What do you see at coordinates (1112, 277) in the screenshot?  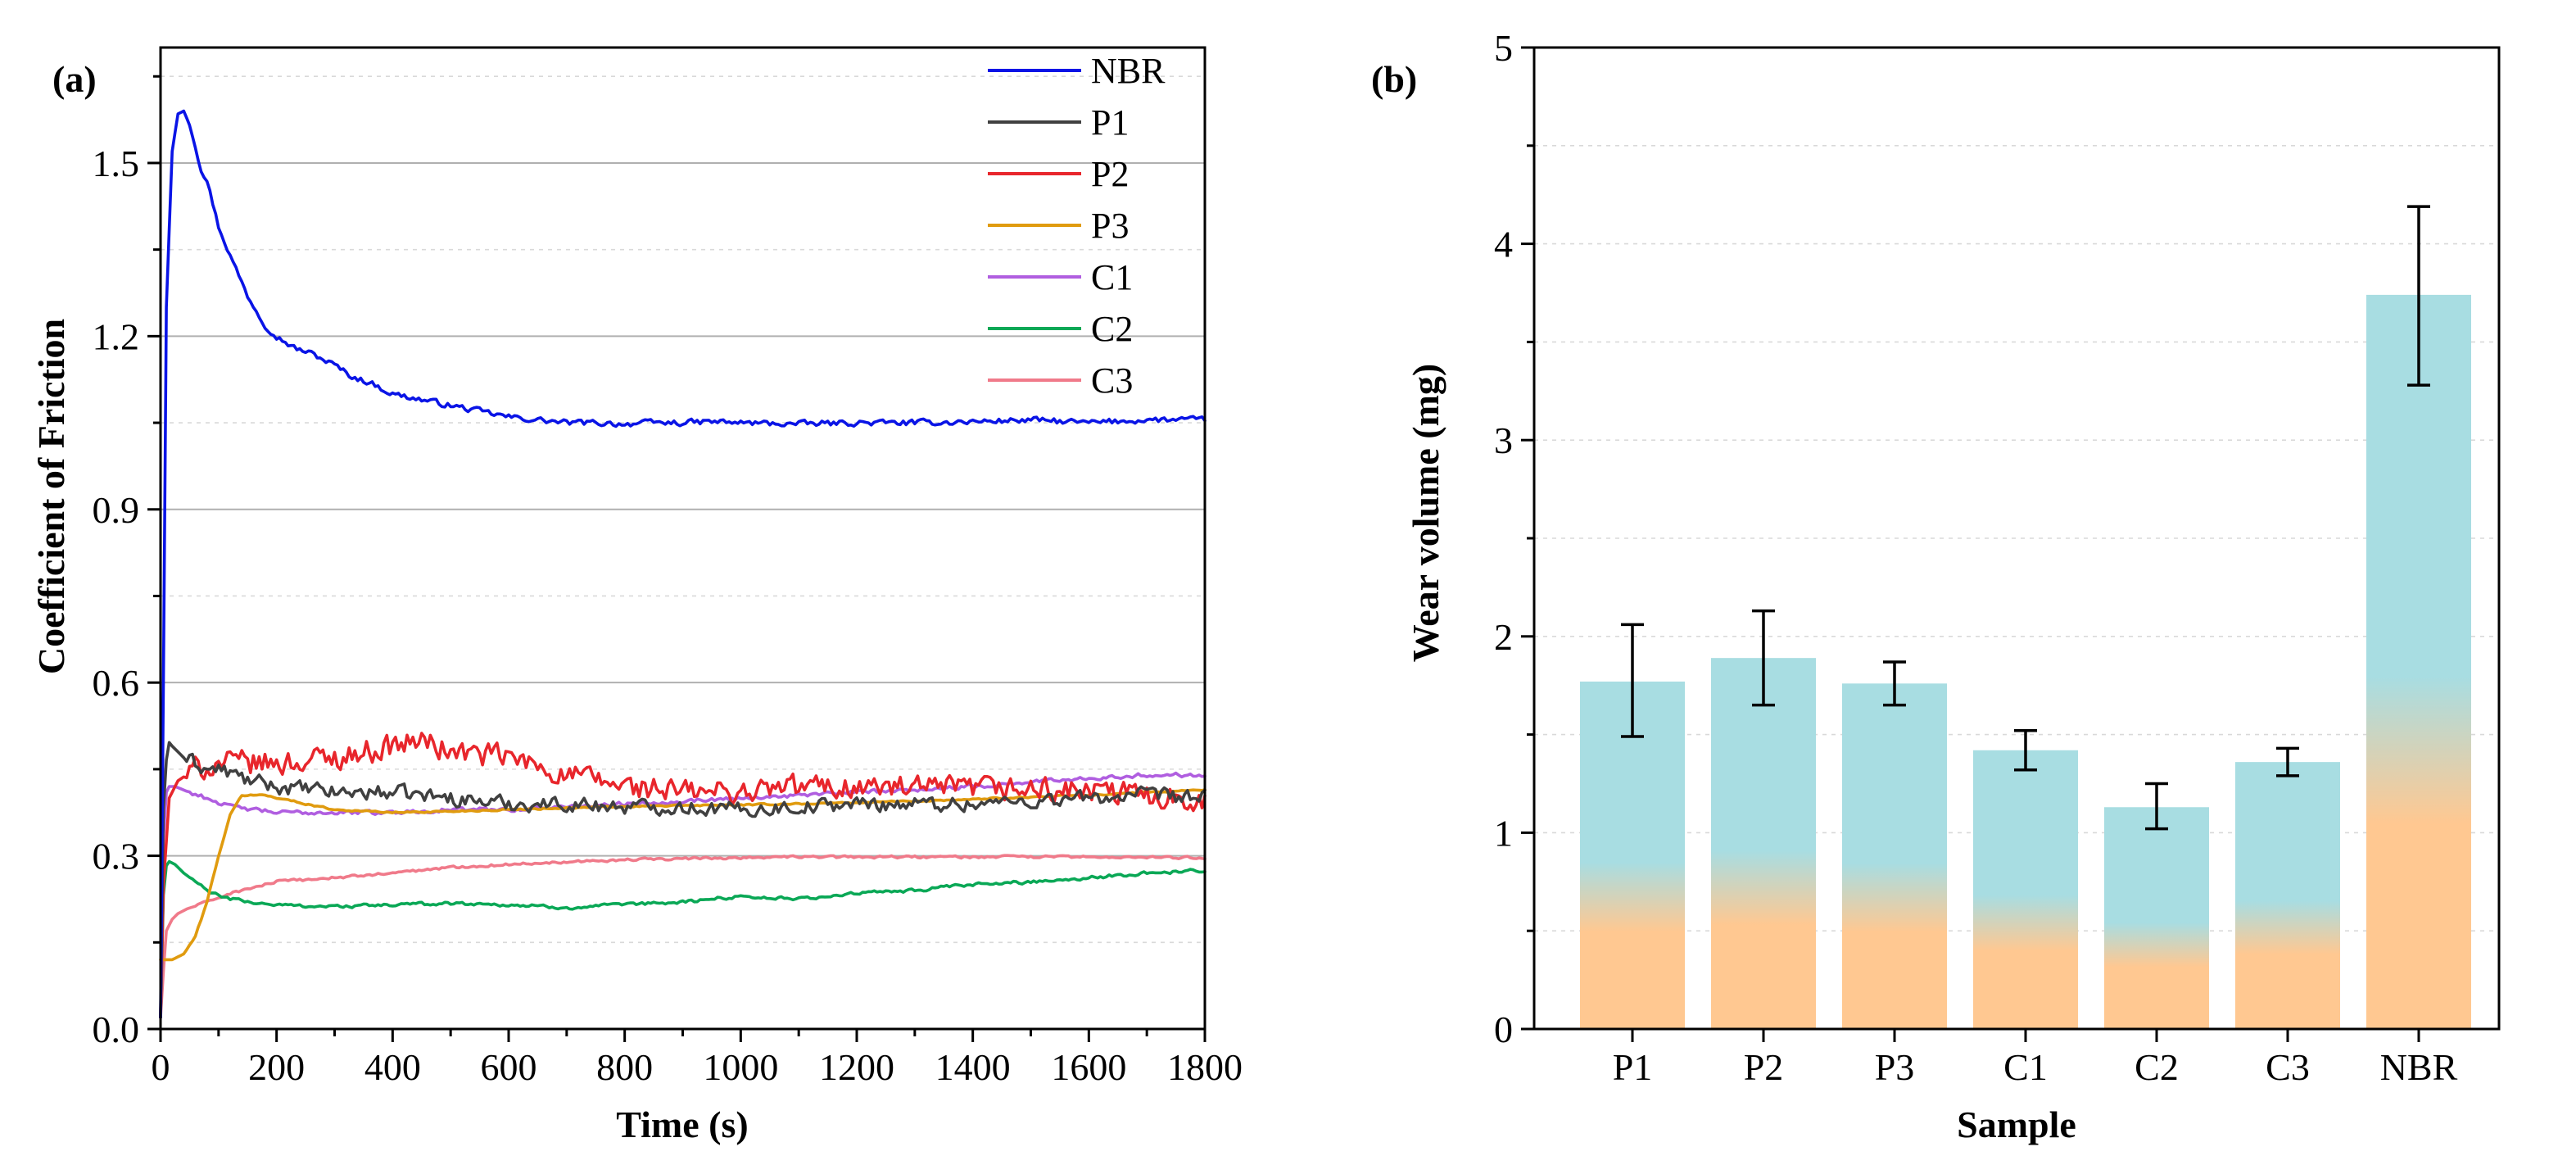 I see `legend-label-c1: C1` at bounding box center [1112, 277].